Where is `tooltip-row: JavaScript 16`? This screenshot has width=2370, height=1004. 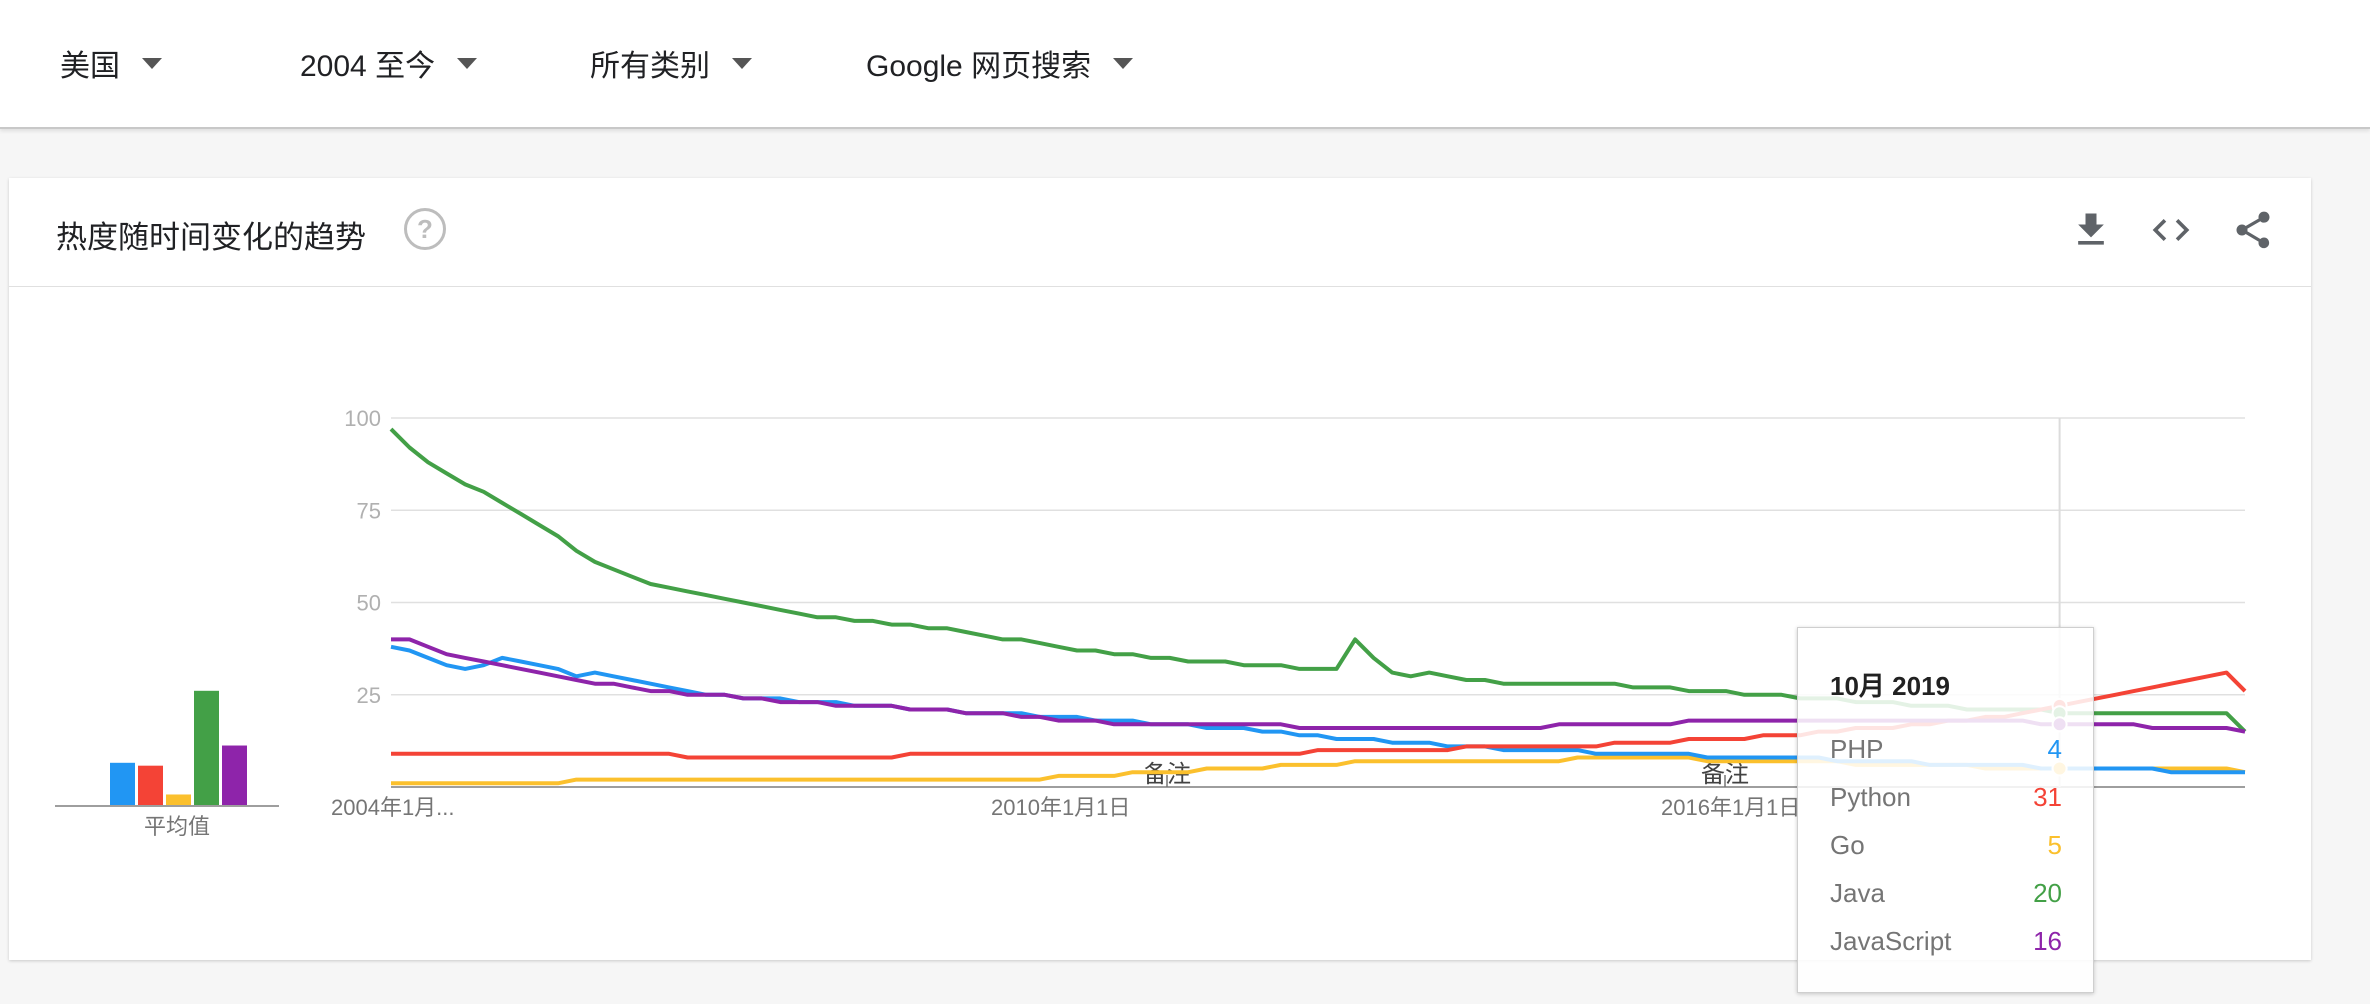
tooltip-row: JavaScript 16 is located at coordinates (1946, 946).